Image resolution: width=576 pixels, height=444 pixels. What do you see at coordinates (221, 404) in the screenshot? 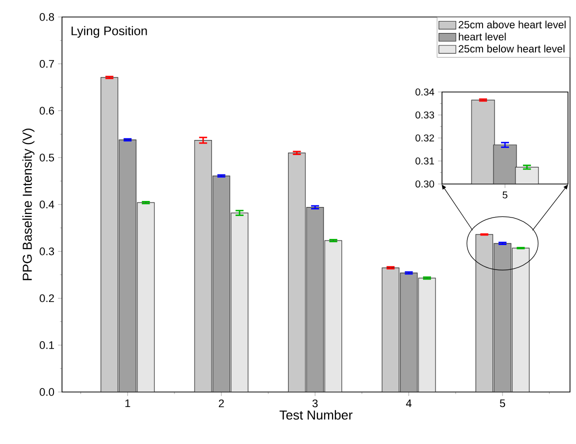
I see `x-tick-label: 2` at bounding box center [221, 404].